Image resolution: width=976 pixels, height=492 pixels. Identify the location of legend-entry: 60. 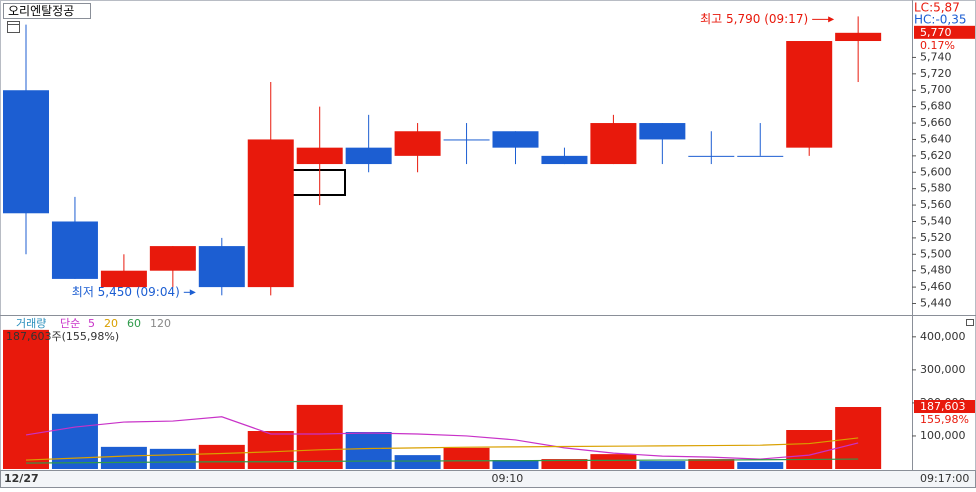
(134, 323).